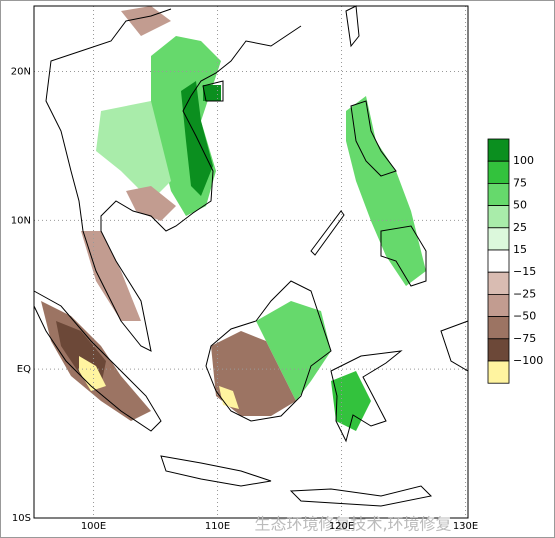 Image resolution: width=555 pixels, height=538 pixels. I want to click on x-tick-label: 130E, so click(465, 526).